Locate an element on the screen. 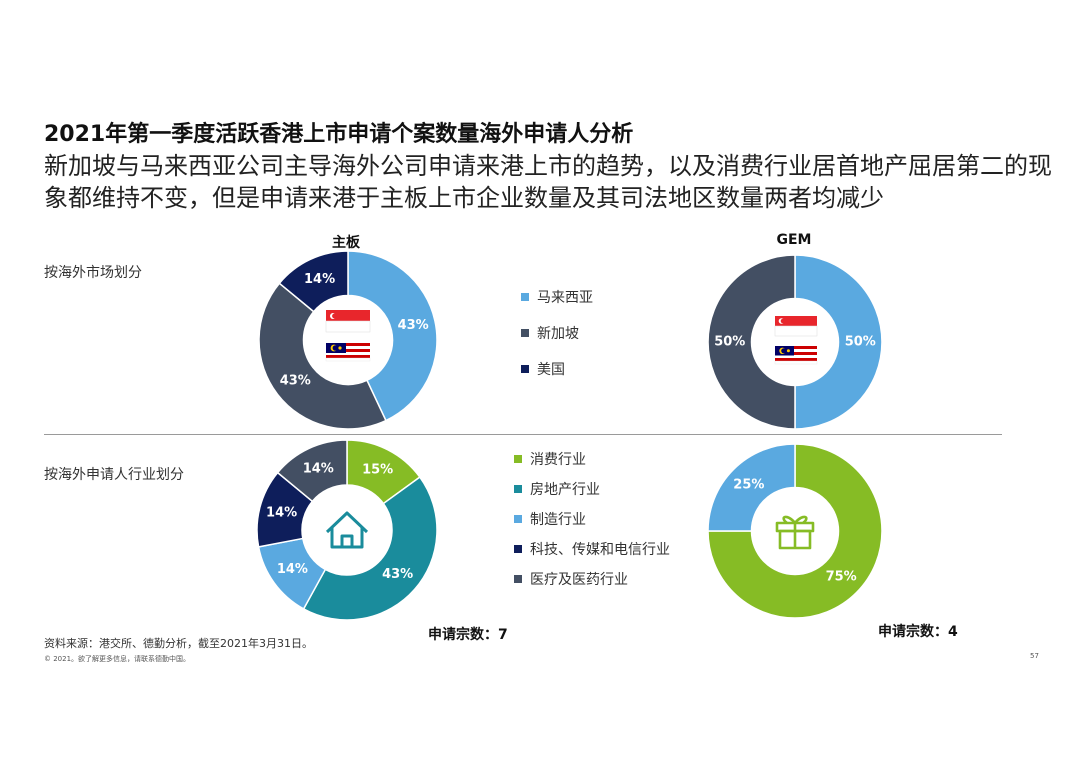 The image size is (1080, 763). legend-item-singapore: 新加坡 is located at coordinates (557, 333).